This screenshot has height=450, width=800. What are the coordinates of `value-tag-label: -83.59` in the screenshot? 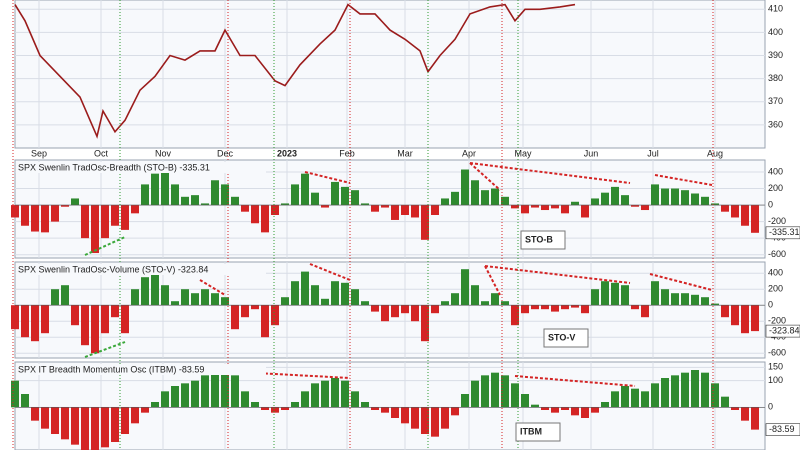 It's located at (782, 429).